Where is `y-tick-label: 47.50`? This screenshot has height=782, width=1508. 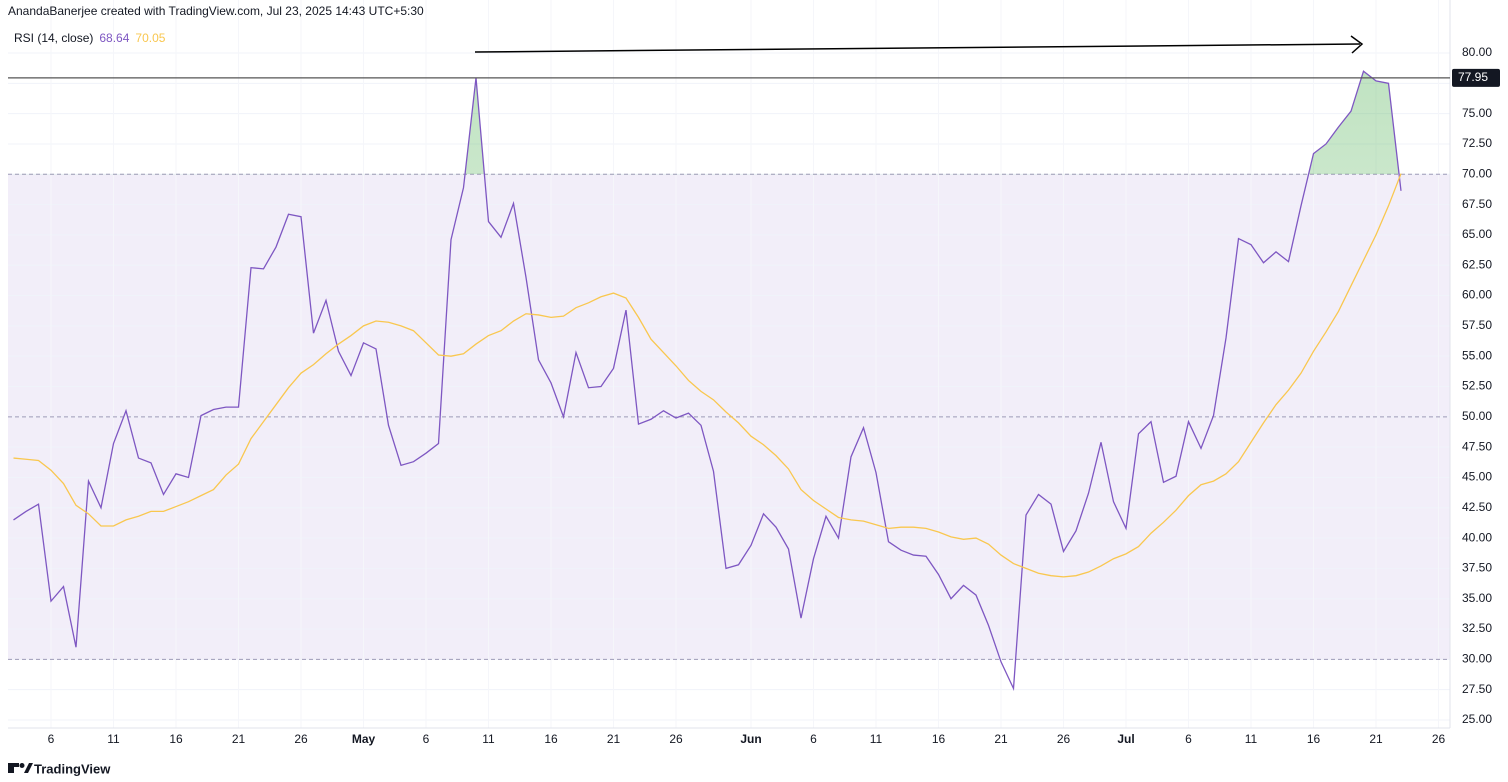
y-tick-label: 47.50 is located at coordinates (1477, 446).